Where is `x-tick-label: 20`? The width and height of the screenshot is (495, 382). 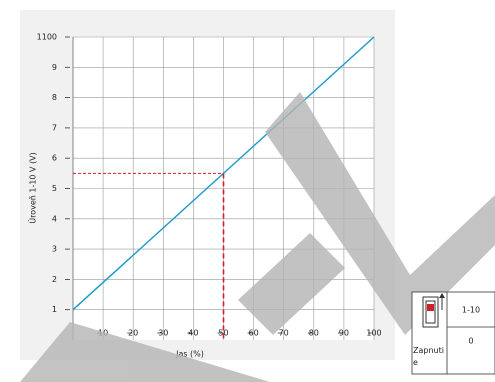
x-tick-label: 20 is located at coordinates (133, 333).